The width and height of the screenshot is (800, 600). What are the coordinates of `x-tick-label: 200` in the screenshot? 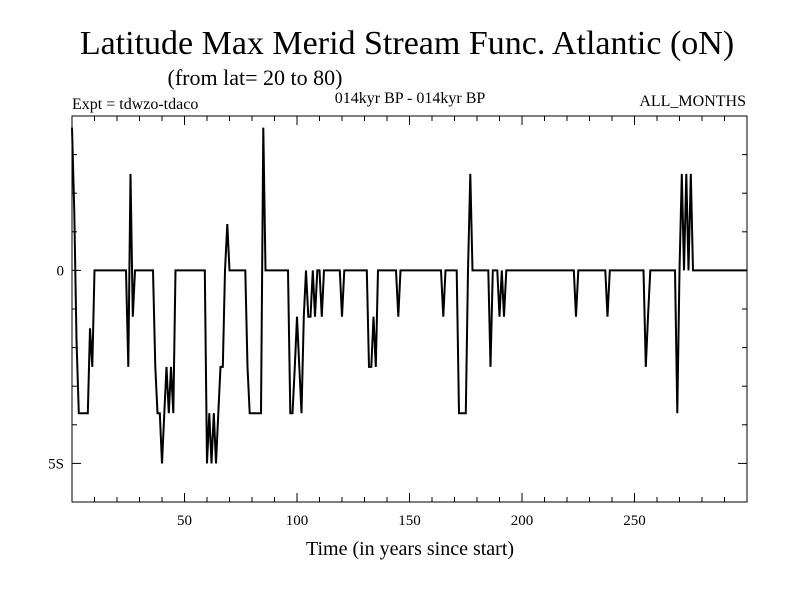 It's located at (522, 521).